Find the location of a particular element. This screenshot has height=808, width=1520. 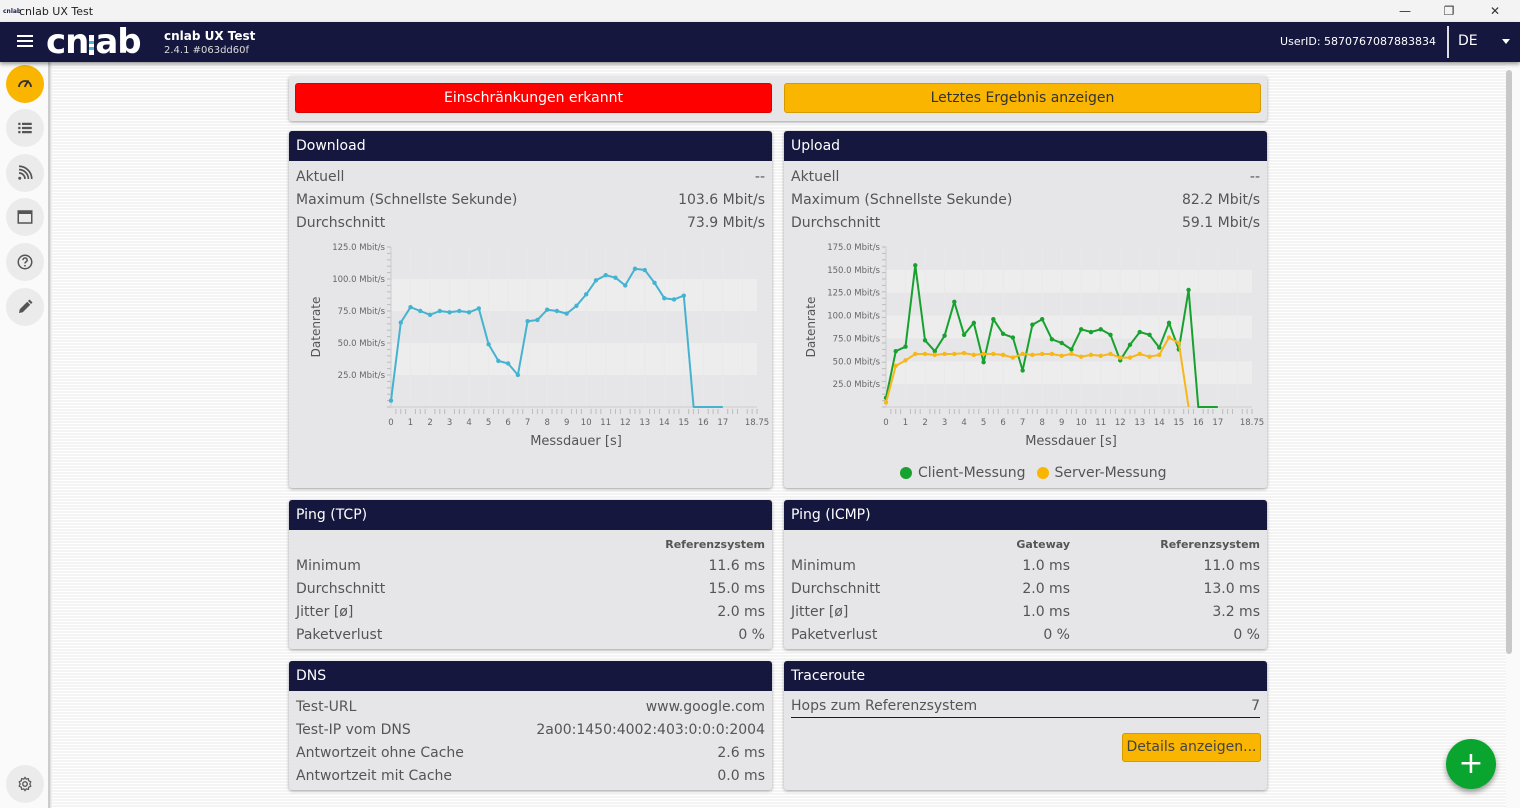

row-value: 59.1 Mbit/s is located at coordinates (1221, 222).